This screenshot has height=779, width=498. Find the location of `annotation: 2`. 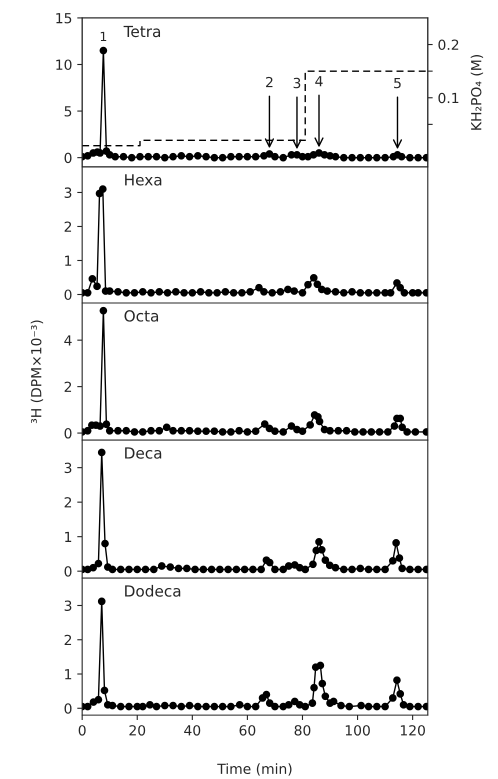

annotation: 2 is located at coordinates (269, 82).